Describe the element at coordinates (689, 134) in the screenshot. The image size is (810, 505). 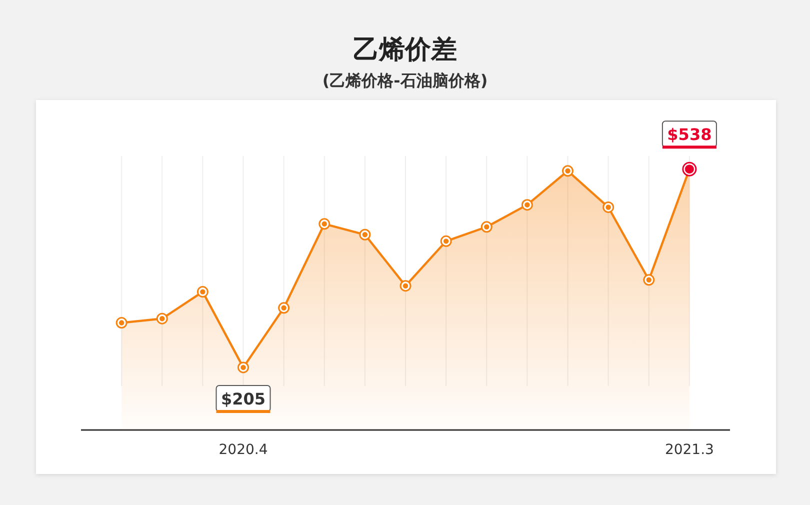
I see `data-label: $538` at that location.